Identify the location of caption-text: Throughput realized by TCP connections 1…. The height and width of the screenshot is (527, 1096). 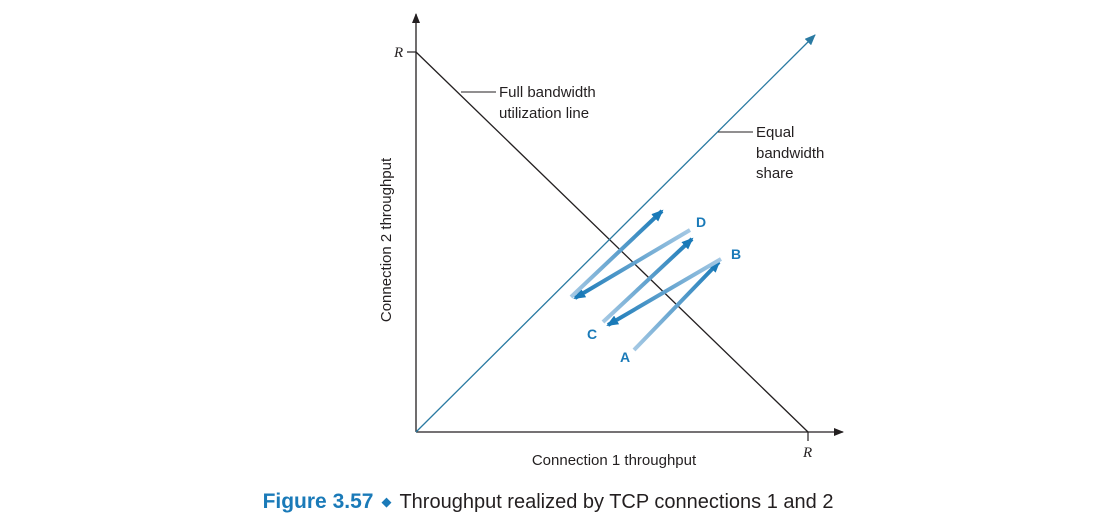
(616, 502).